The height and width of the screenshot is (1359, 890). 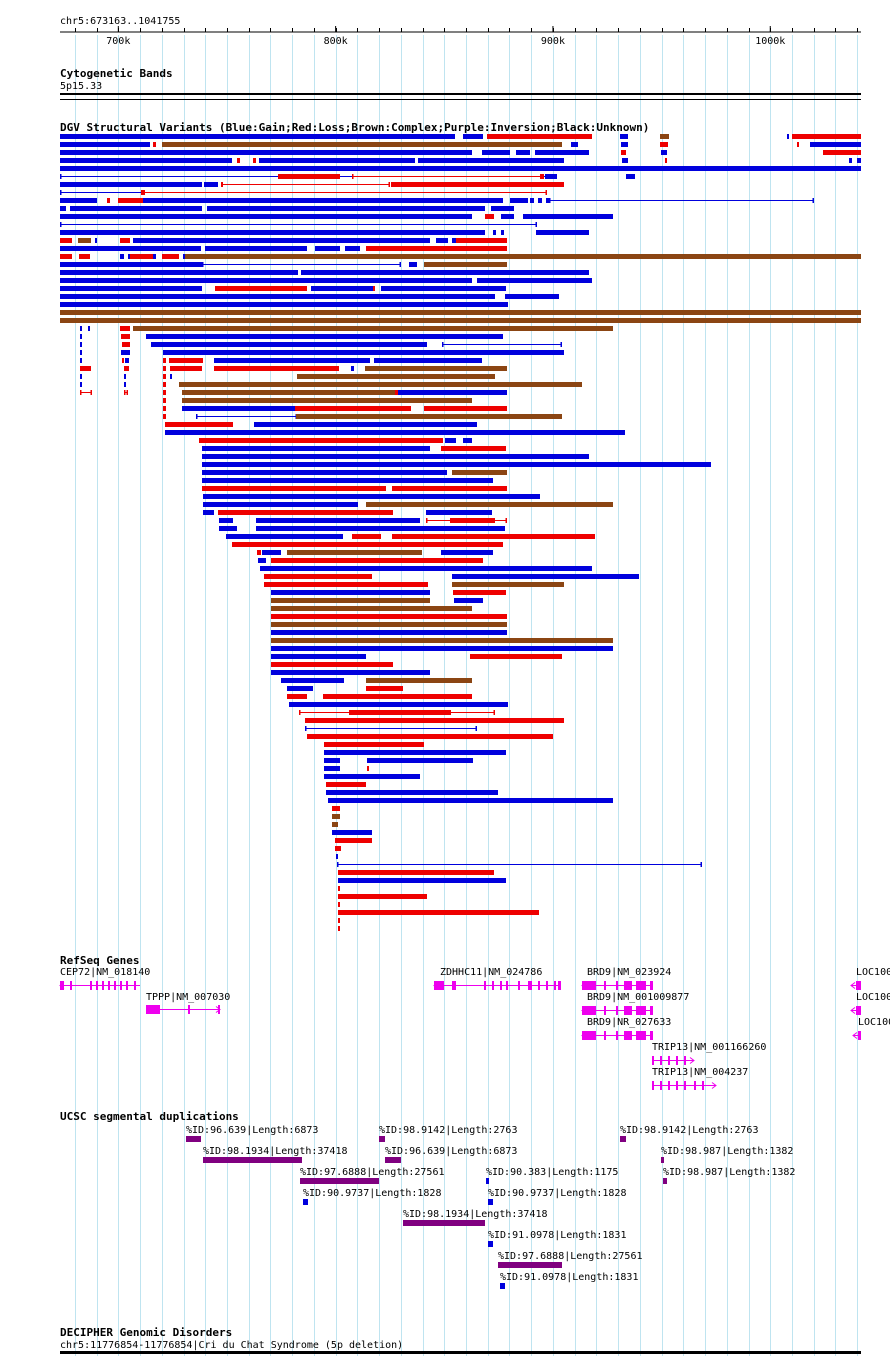 What do you see at coordinates (700, 1072) in the screenshot?
I see `refseq-gene-label: TRIP13|NM_004237` at bounding box center [700, 1072].